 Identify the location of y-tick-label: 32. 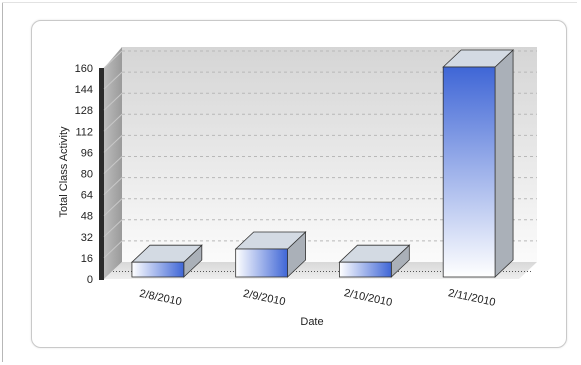
(87, 238).